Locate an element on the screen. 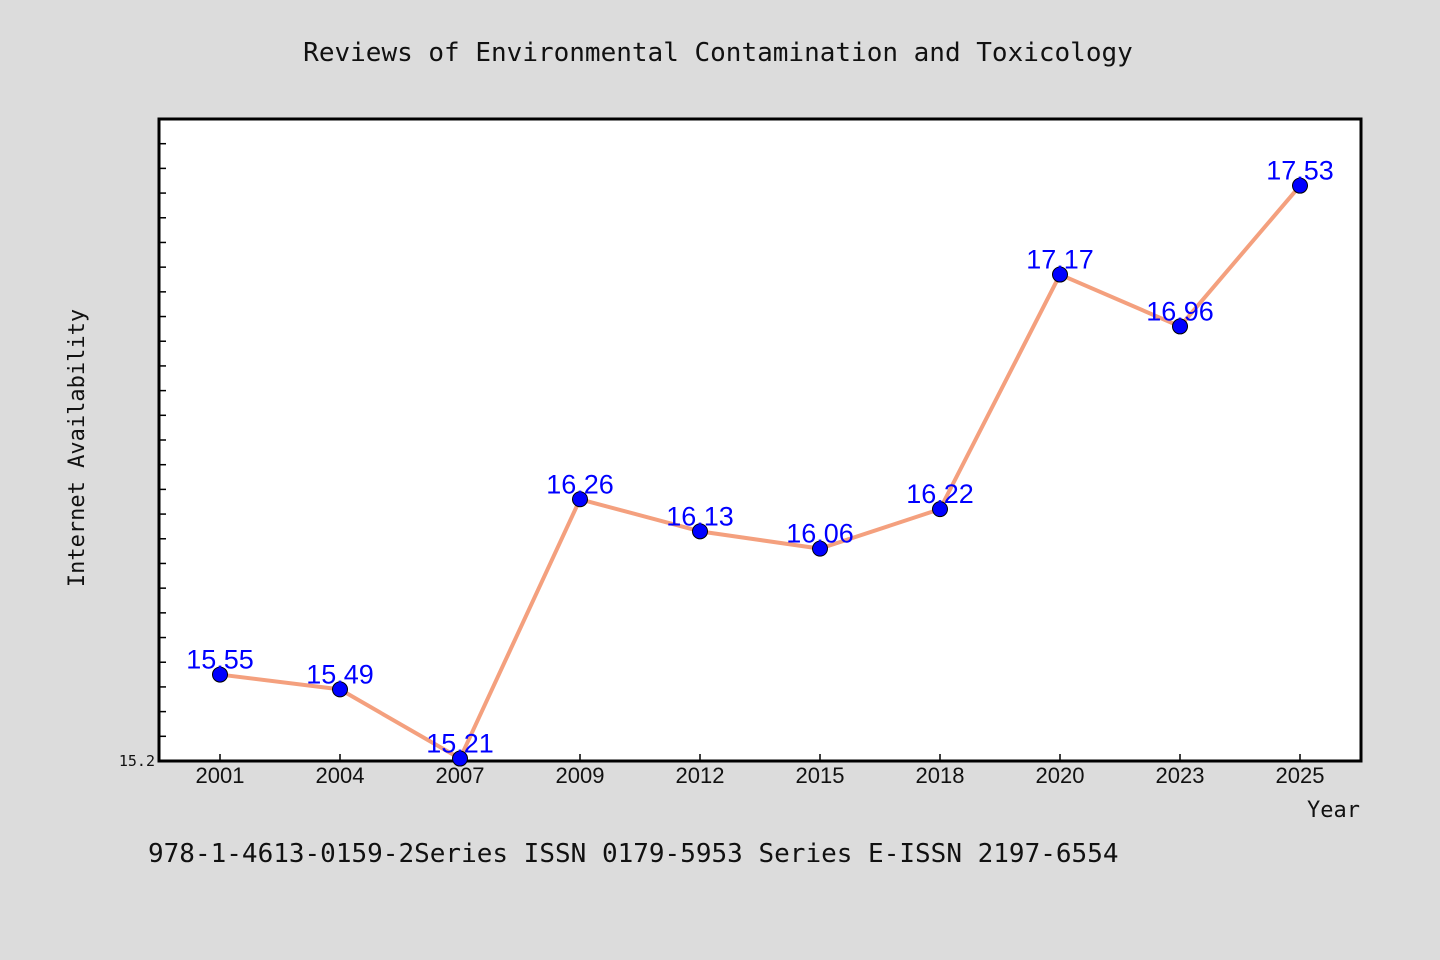 The width and height of the screenshot is (1440, 960). x-tick-label: 2023 is located at coordinates (1180, 775).